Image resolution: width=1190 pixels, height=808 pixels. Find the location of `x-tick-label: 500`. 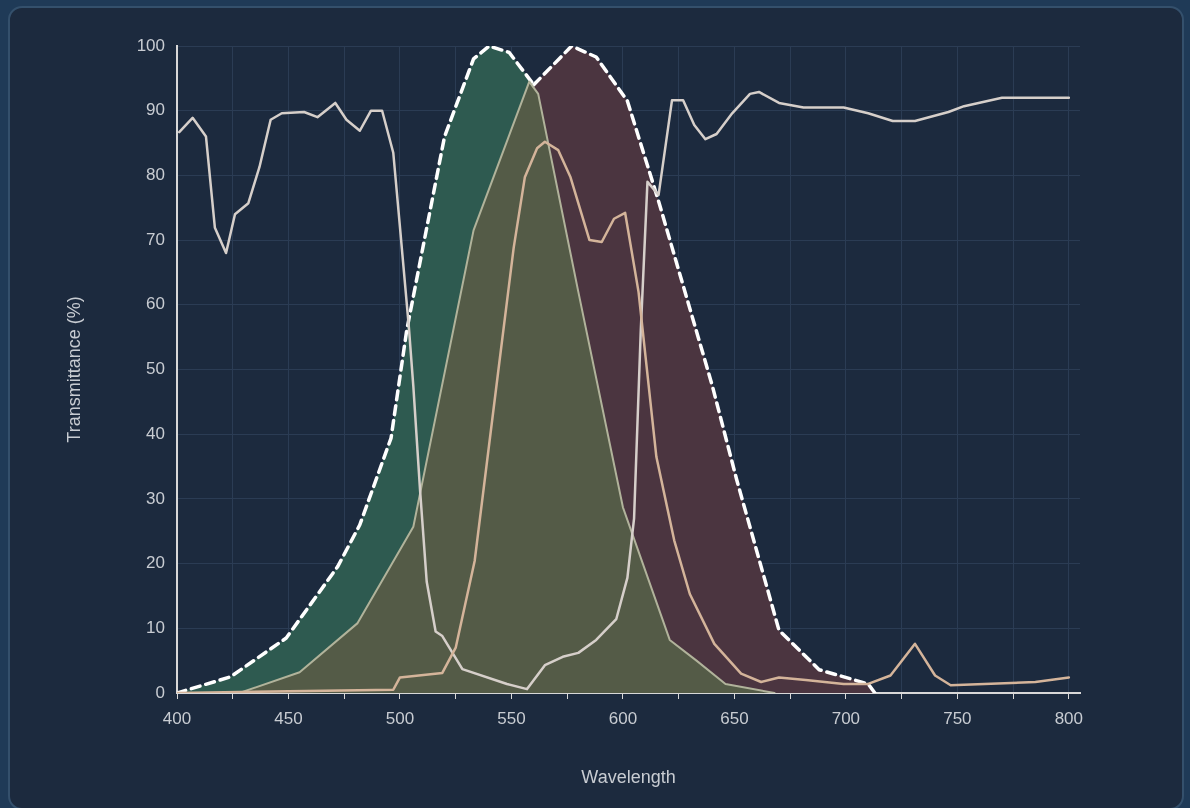

x-tick-label: 500 is located at coordinates (400, 718).